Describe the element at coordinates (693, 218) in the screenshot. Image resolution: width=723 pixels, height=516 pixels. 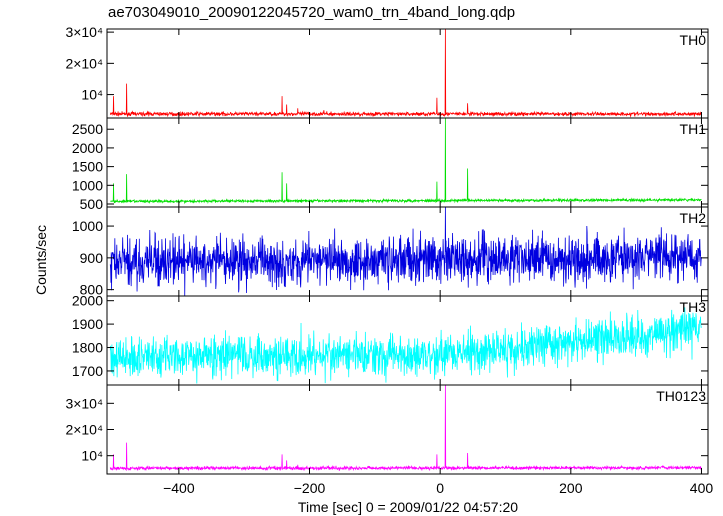
I see `panel-label: TH2` at that location.